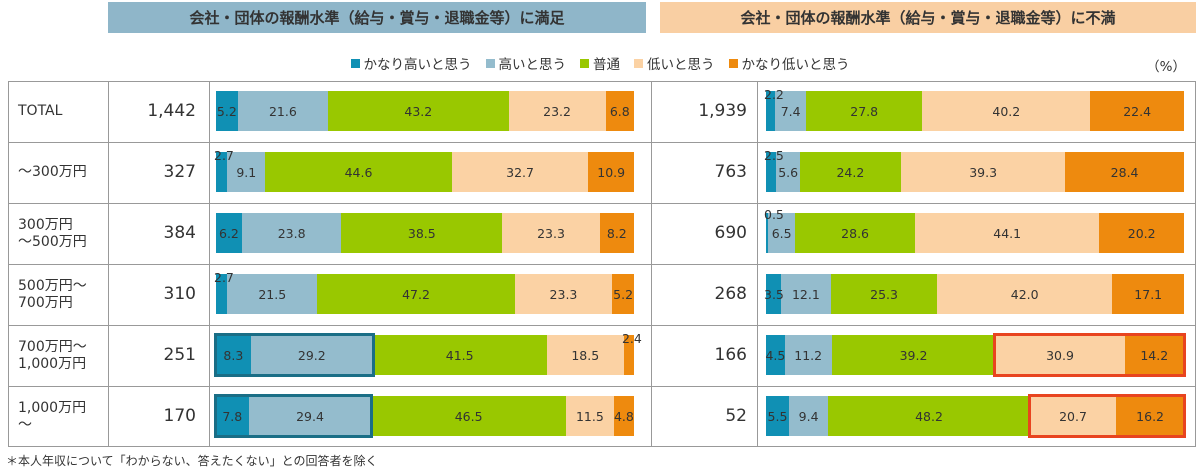 Image resolution: width=1200 pixels, height=476 pixels. I want to click on data-label: 12.1, so click(805, 294).